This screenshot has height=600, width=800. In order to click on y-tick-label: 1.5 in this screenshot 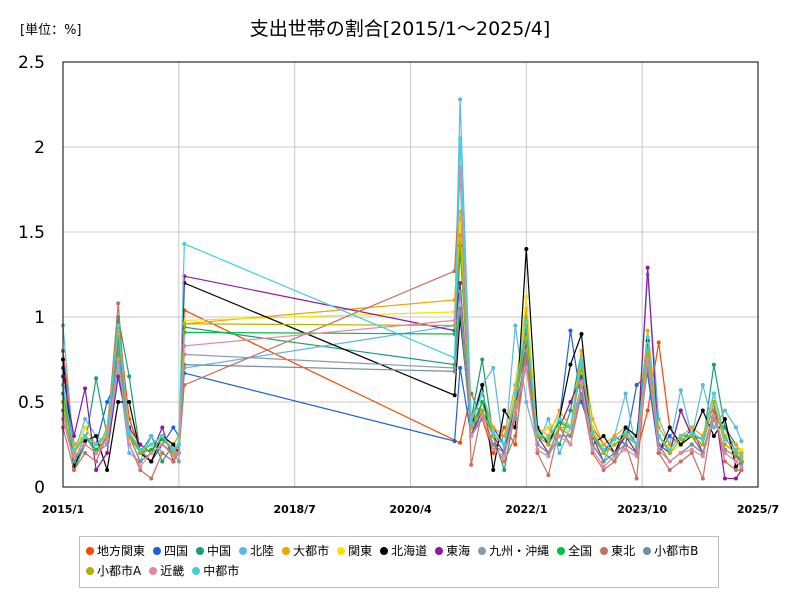, I will do `click(31, 233)`.